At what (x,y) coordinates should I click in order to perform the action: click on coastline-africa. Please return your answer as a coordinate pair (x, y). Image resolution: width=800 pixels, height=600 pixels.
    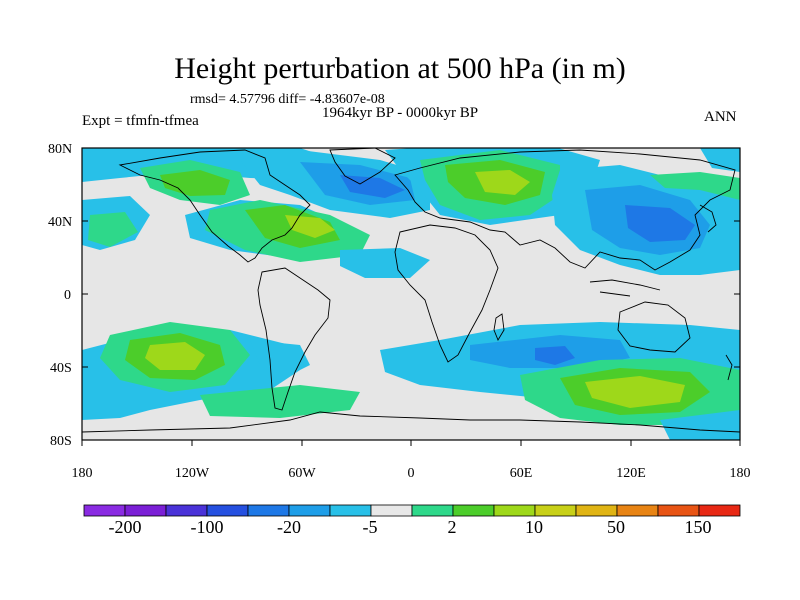
    Looking at the image, I should click on (446, 293).